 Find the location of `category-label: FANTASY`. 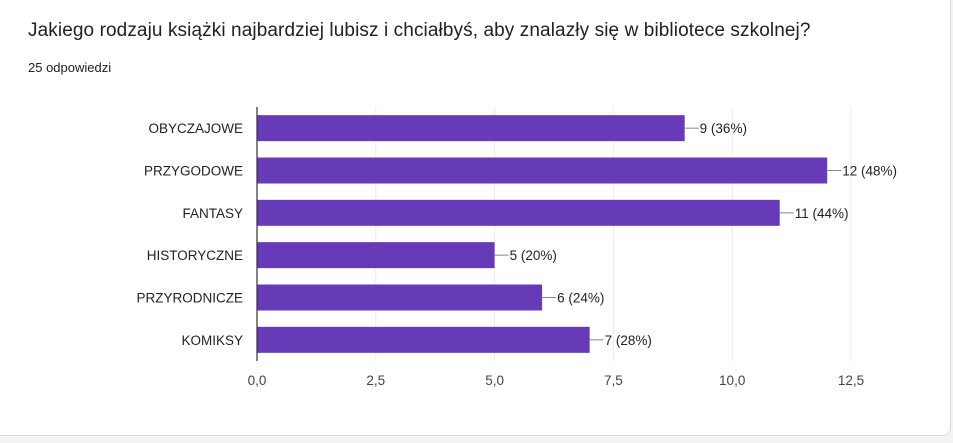

category-label: FANTASY is located at coordinates (212, 213).